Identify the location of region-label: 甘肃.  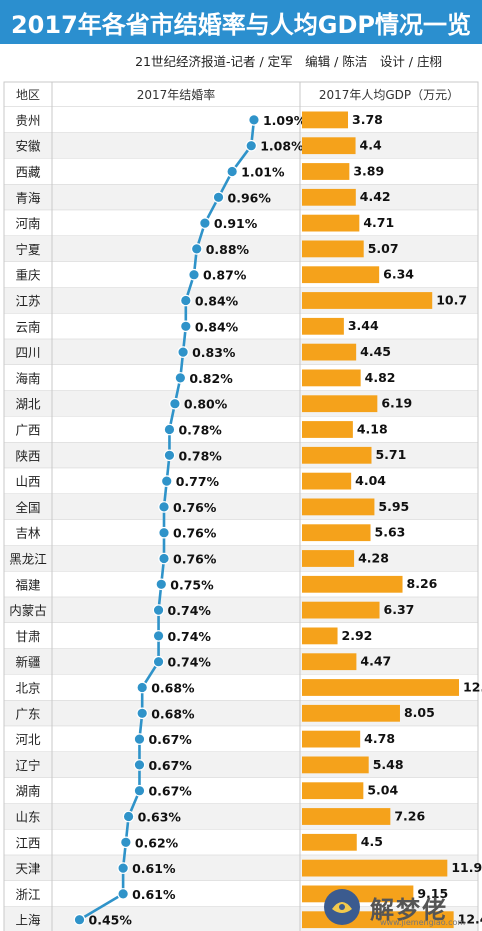
(27, 636).